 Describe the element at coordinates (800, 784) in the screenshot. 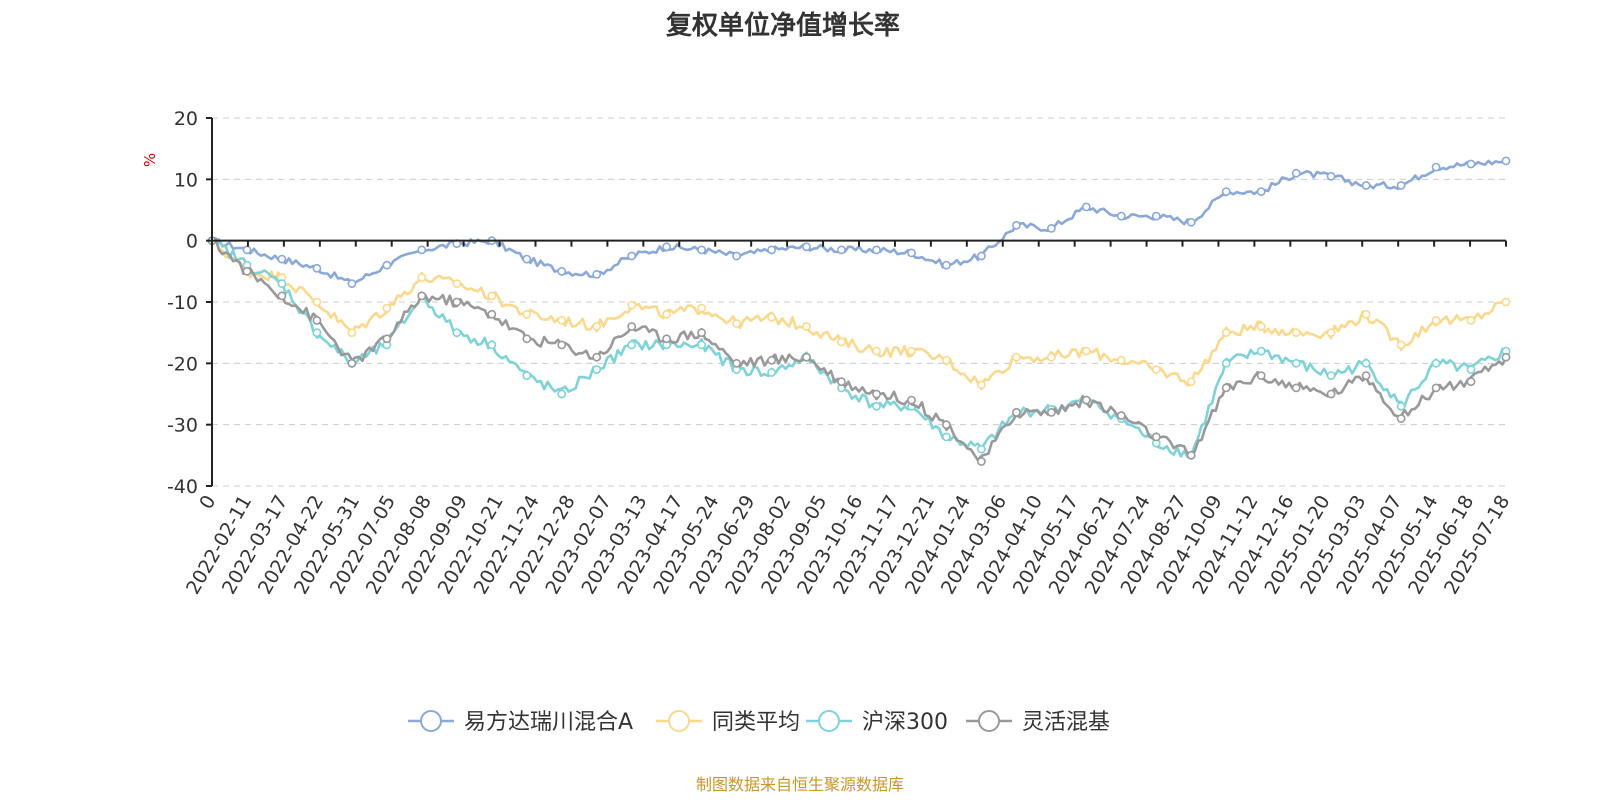

I see `data-source-note: 制图数据来自恒生聚源数据库` at that location.